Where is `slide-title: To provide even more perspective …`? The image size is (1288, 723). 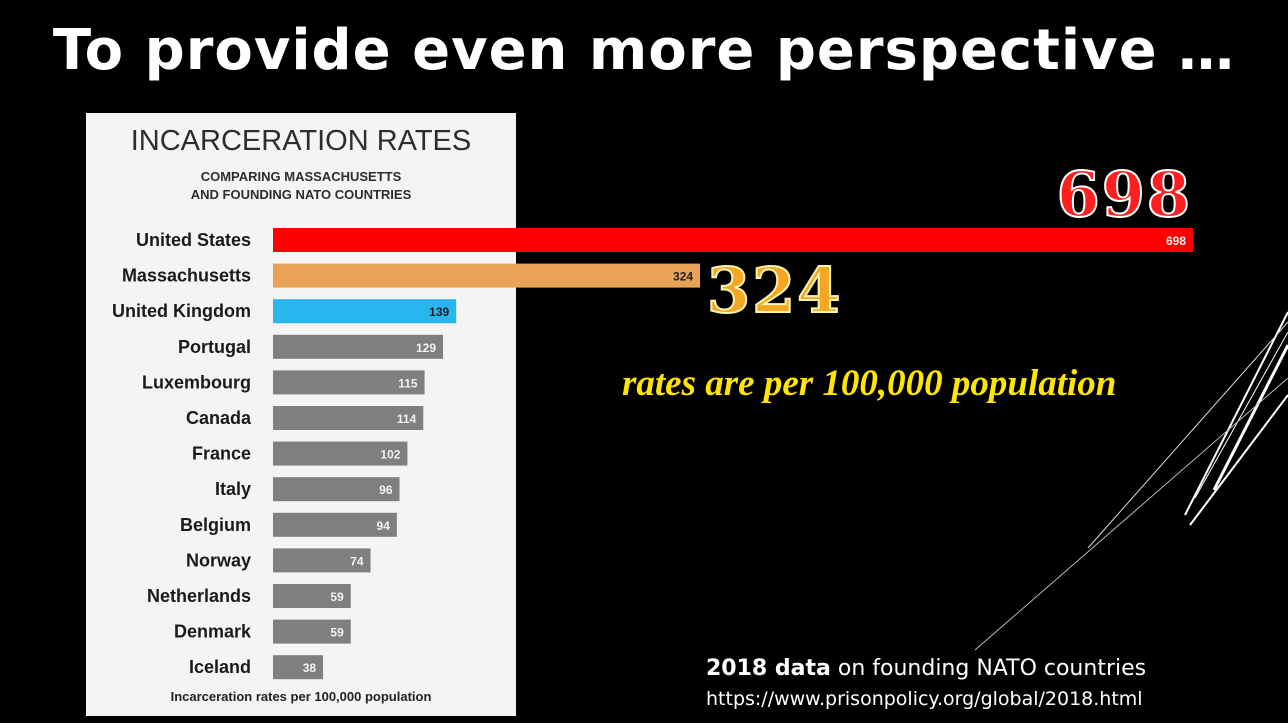 slide-title: To provide even more perspective … is located at coordinates (644, 50).